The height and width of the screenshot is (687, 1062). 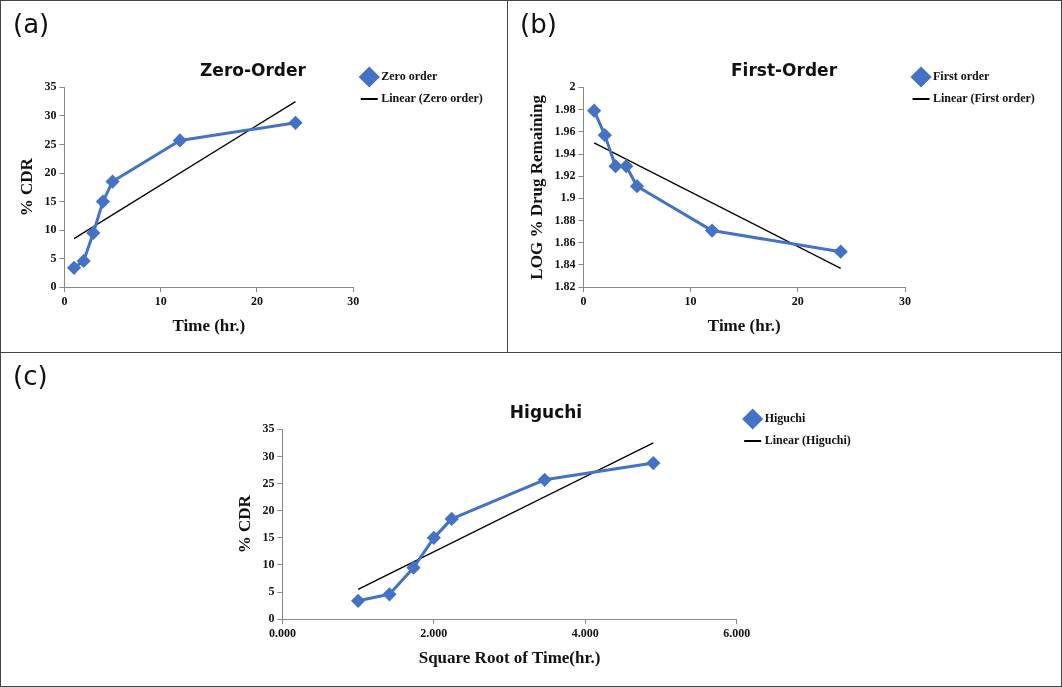 What do you see at coordinates (785, 418) in the screenshot?
I see `legend-label: Higuchi` at bounding box center [785, 418].